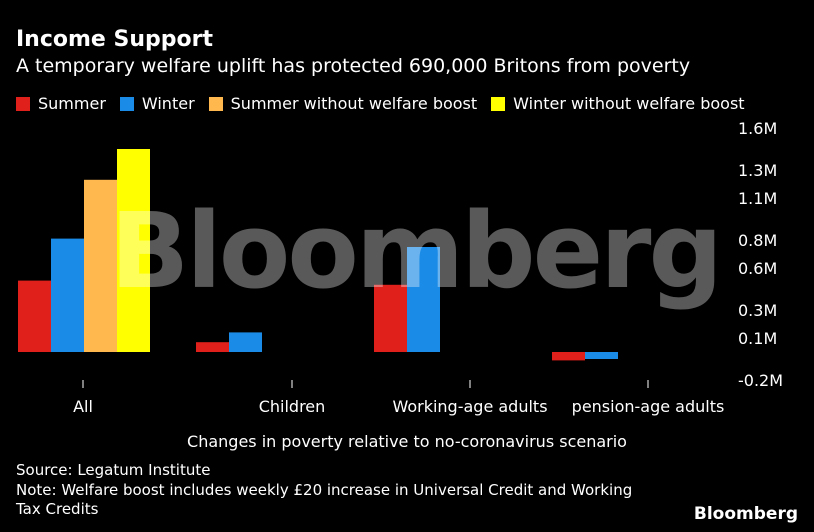 The image size is (814, 532). What do you see at coordinates (757, 310) in the screenshot?
I see `y-tick-label: 0.3M` at bounding box center [757, 310].